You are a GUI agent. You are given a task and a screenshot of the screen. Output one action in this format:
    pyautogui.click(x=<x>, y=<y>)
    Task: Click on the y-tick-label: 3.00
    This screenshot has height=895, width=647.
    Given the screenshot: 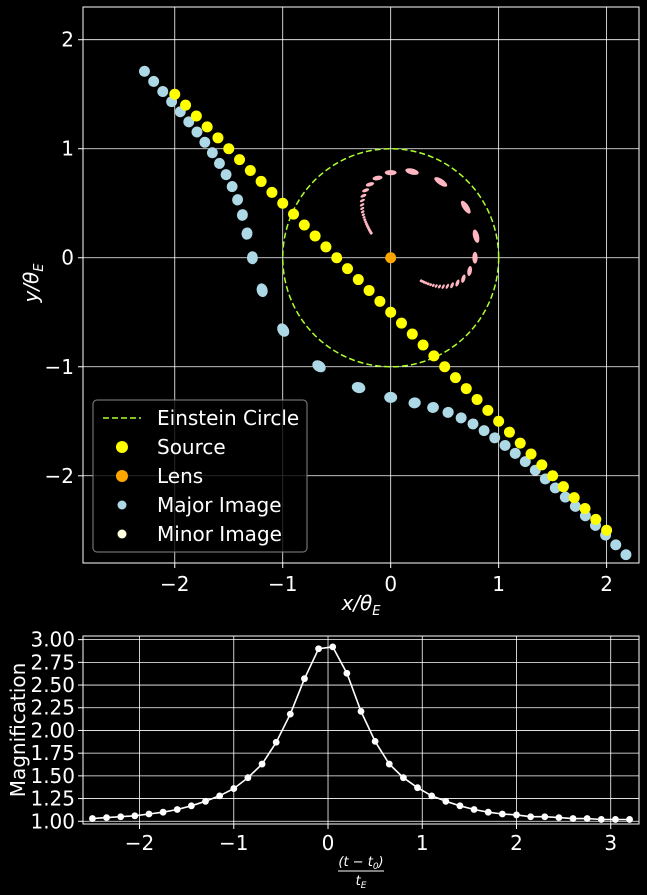 What is the action you would take?
    pyautogui.click(x=52, y=640)
    